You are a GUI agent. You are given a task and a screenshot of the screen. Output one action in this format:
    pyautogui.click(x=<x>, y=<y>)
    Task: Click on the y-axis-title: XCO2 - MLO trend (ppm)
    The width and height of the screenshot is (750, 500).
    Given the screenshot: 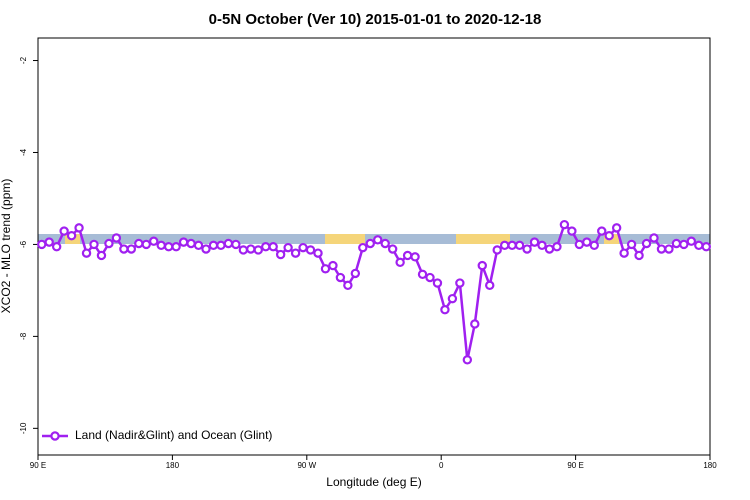 What is the action you would take?
    pyautogui.click(x=6, y=246)
    